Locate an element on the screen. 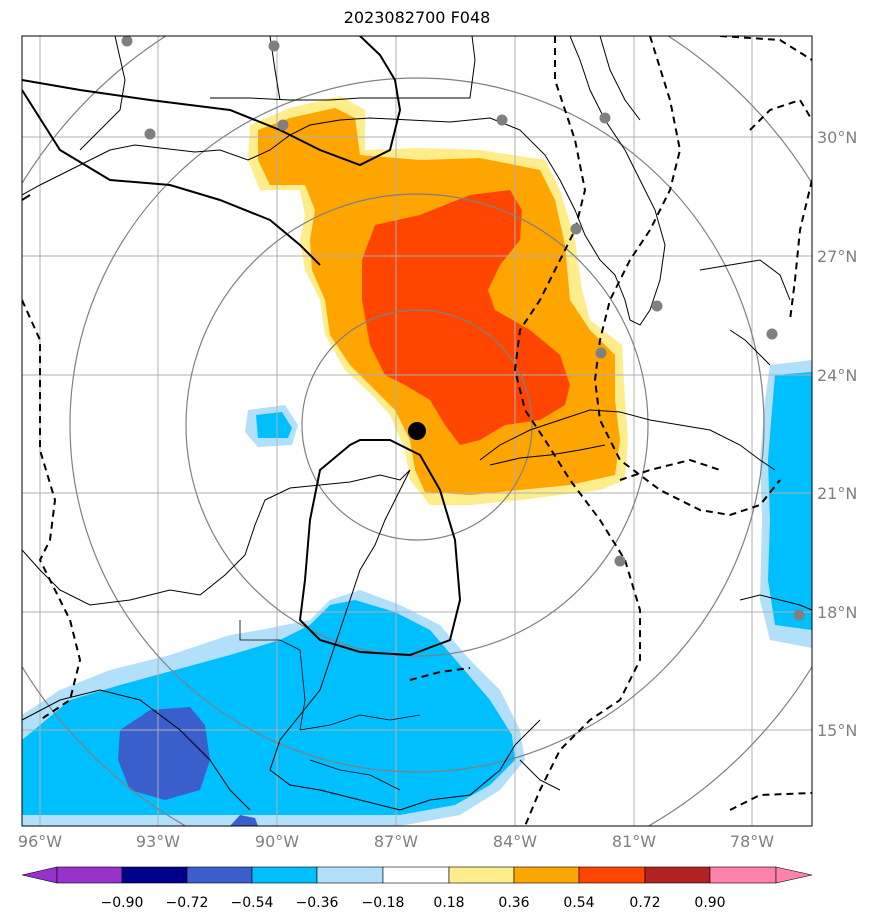 This screenshot has width=879, height=922. colorbar-tick-label: 0.18 is located at coordinates (448, 903).